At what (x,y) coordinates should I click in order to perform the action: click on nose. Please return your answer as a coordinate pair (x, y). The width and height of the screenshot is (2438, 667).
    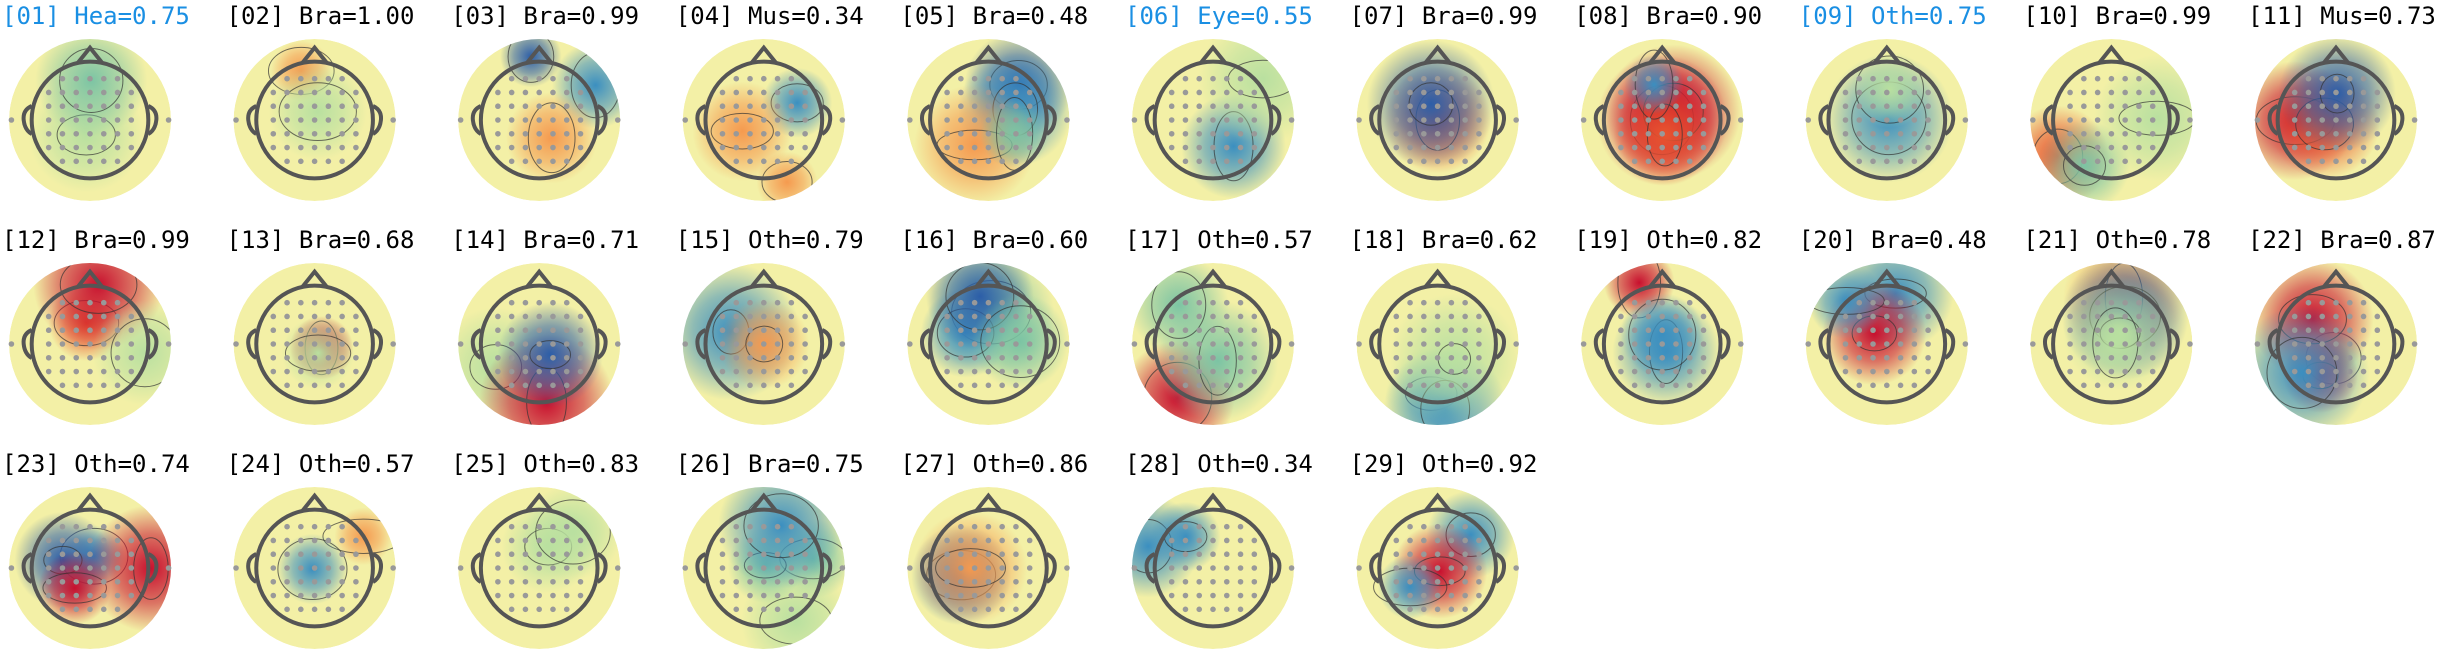
    Looking at the image, I should click on (1213, 278).